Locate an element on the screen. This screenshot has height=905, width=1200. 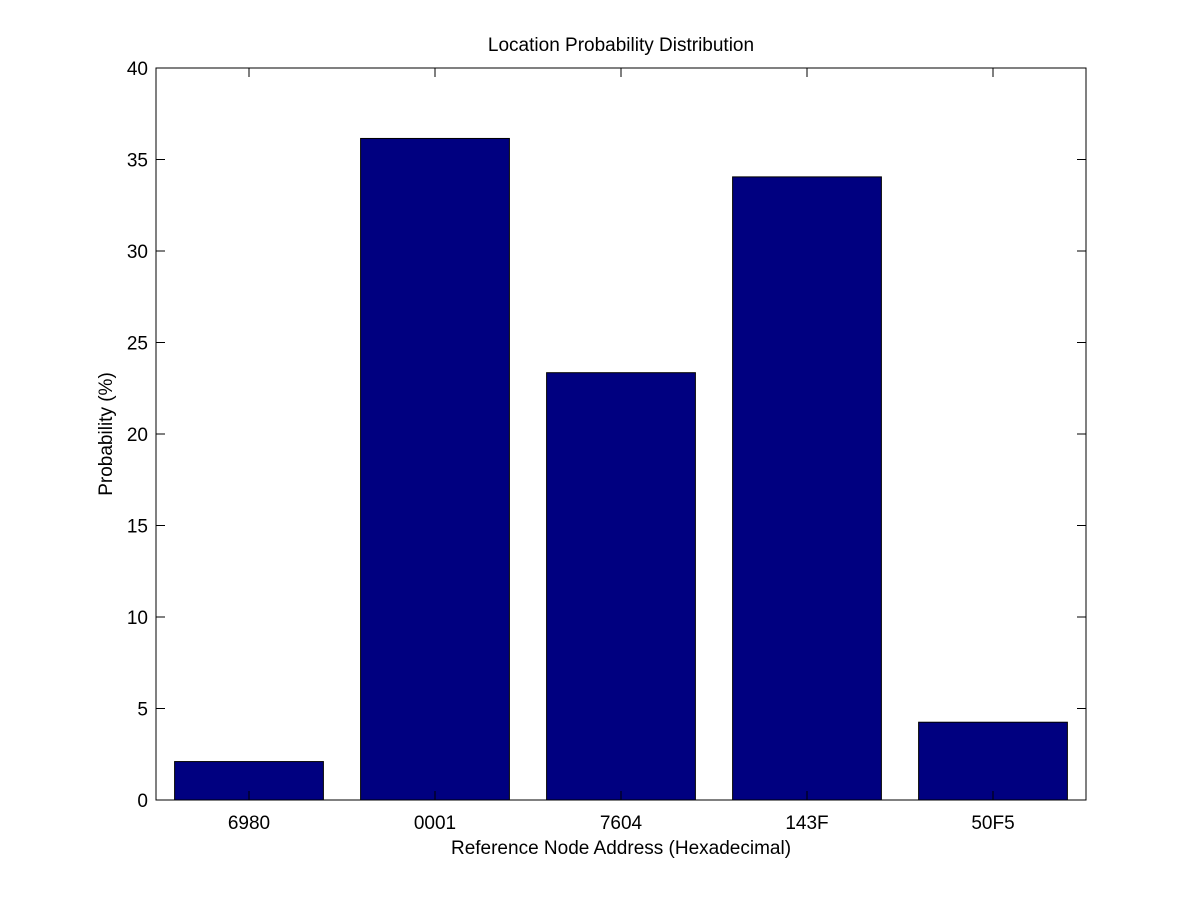
bar-143F is located at coordinates (807, 488).